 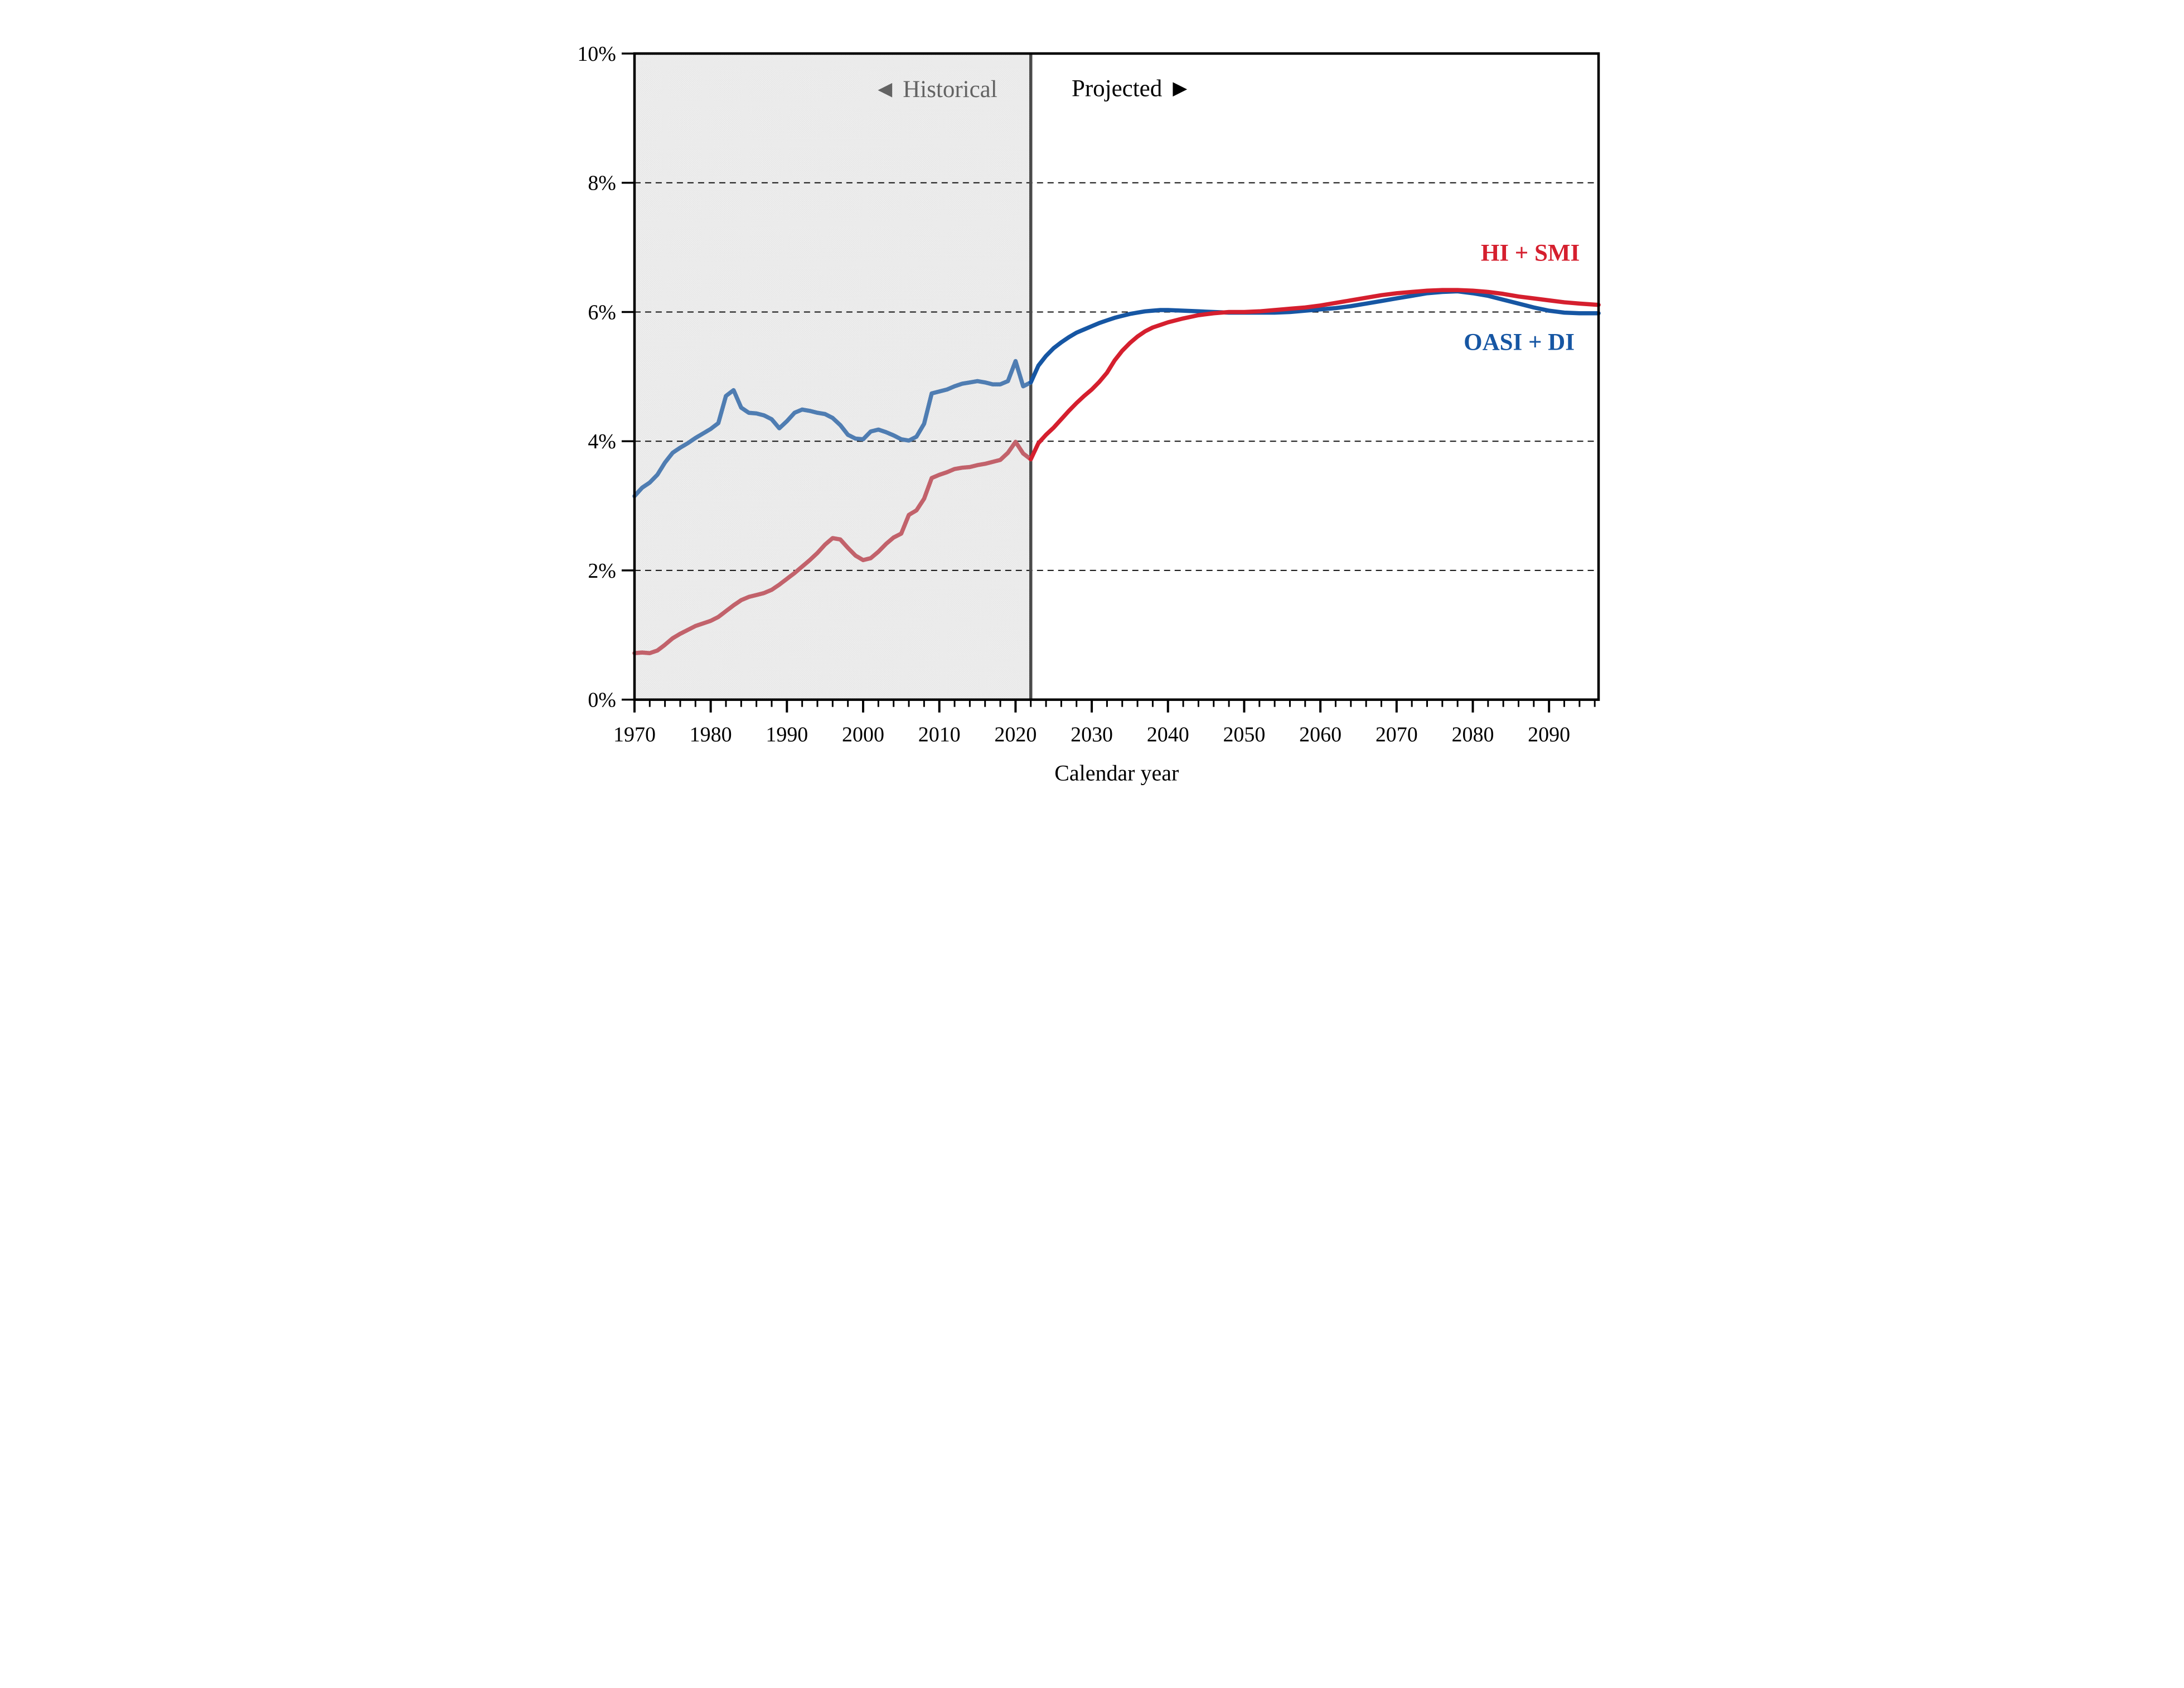 I want to click on x-axis-title: Calendar year, so click(x=1116, y=773).